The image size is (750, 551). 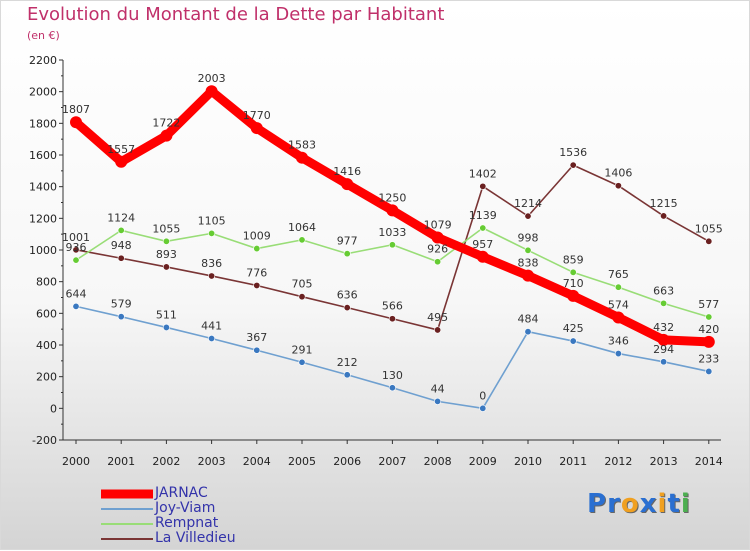 I want to click on legend-item-joy-viam: Joy-Viam, so click(x=201, y=508).